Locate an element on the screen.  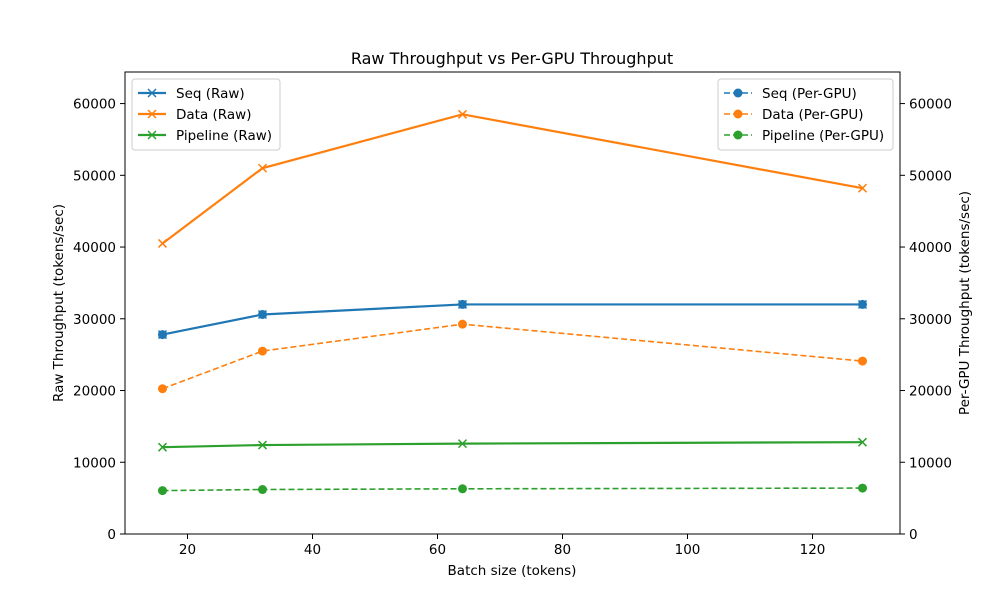
series-line-pipeline-raw is located at coordinates (512, 445).